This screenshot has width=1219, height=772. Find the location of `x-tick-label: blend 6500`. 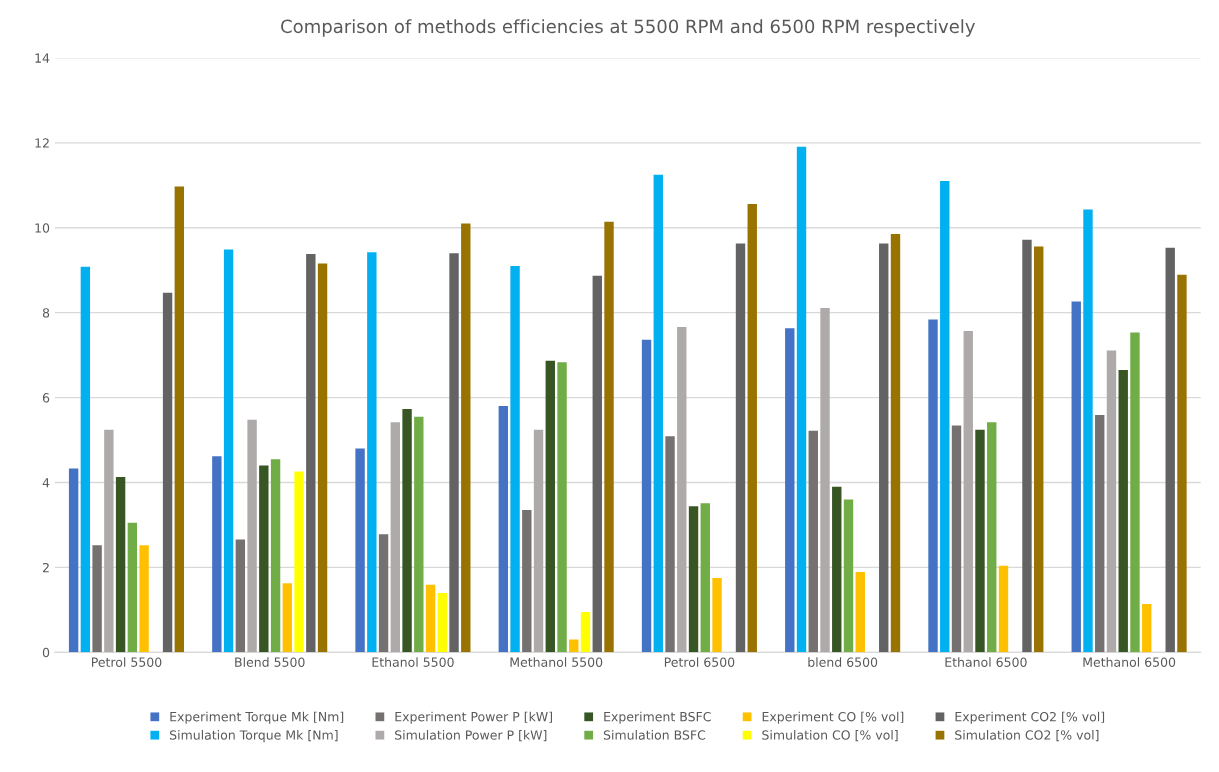

x-tick-label: blend 6500 is located at coordinates (843, 662).